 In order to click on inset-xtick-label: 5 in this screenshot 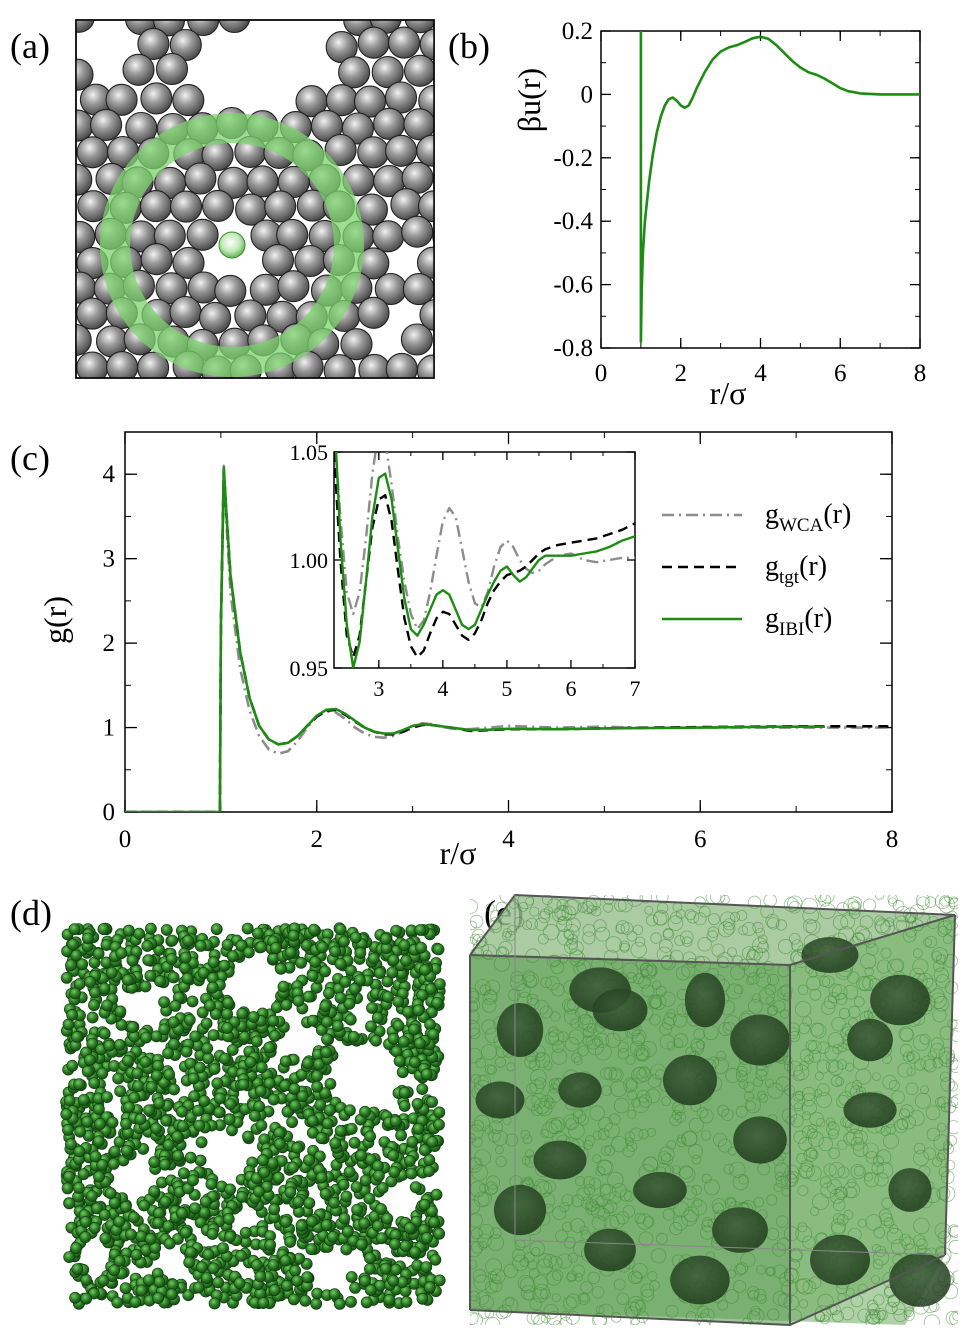, I will do `click(506, 688)`.